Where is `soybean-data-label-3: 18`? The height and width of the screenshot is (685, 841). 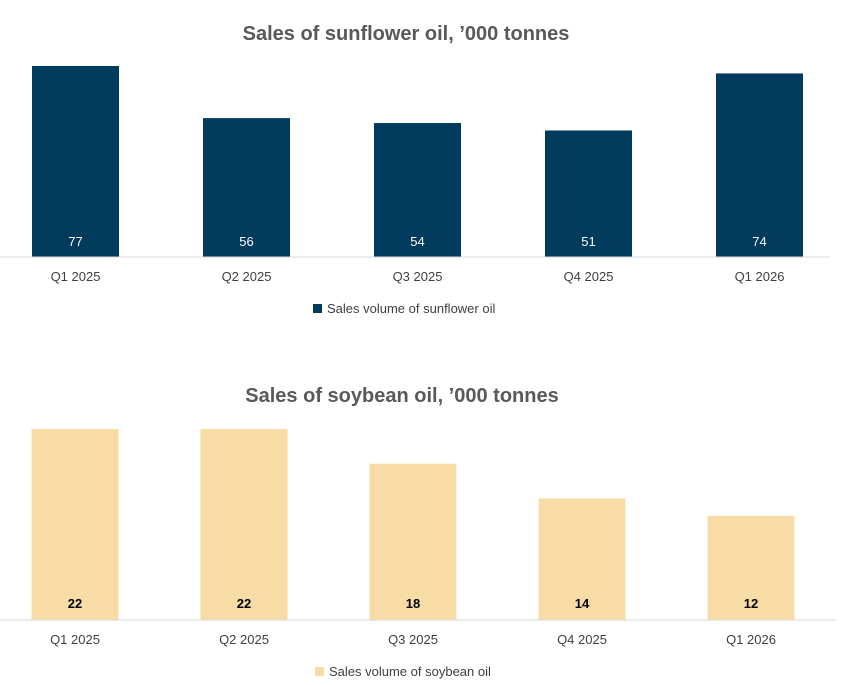
soybean-data-label-3: 18 is located at coordinates (413, 603).